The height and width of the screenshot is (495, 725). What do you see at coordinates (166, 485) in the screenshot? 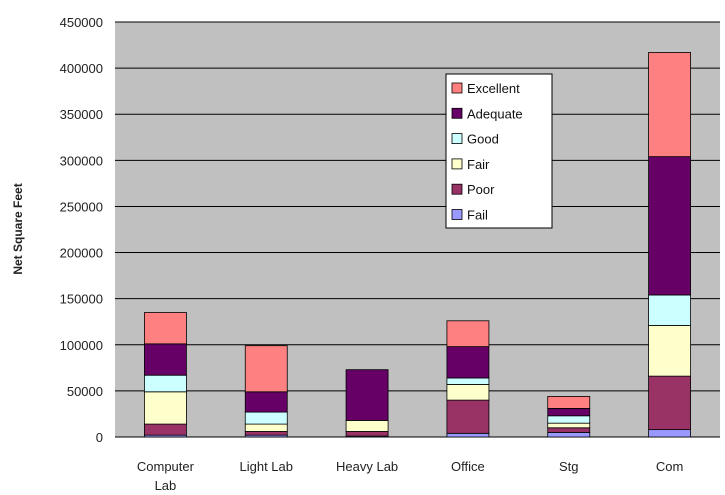
I see `x-tick-label: Lab` at bounding box center [166, 485].